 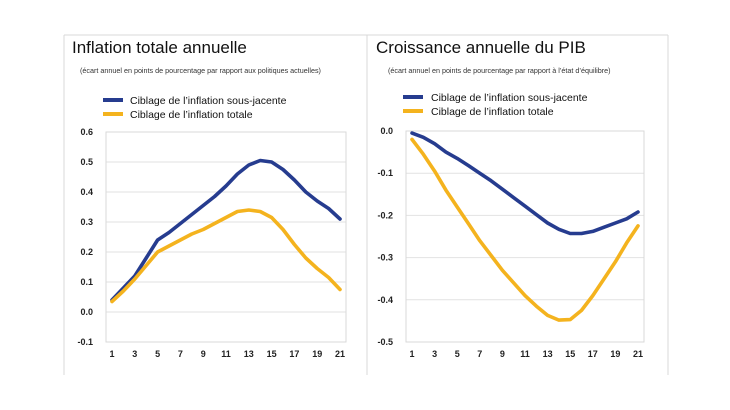 I want to click on y-tick-label: -0.5, so click(x=385, y=342).